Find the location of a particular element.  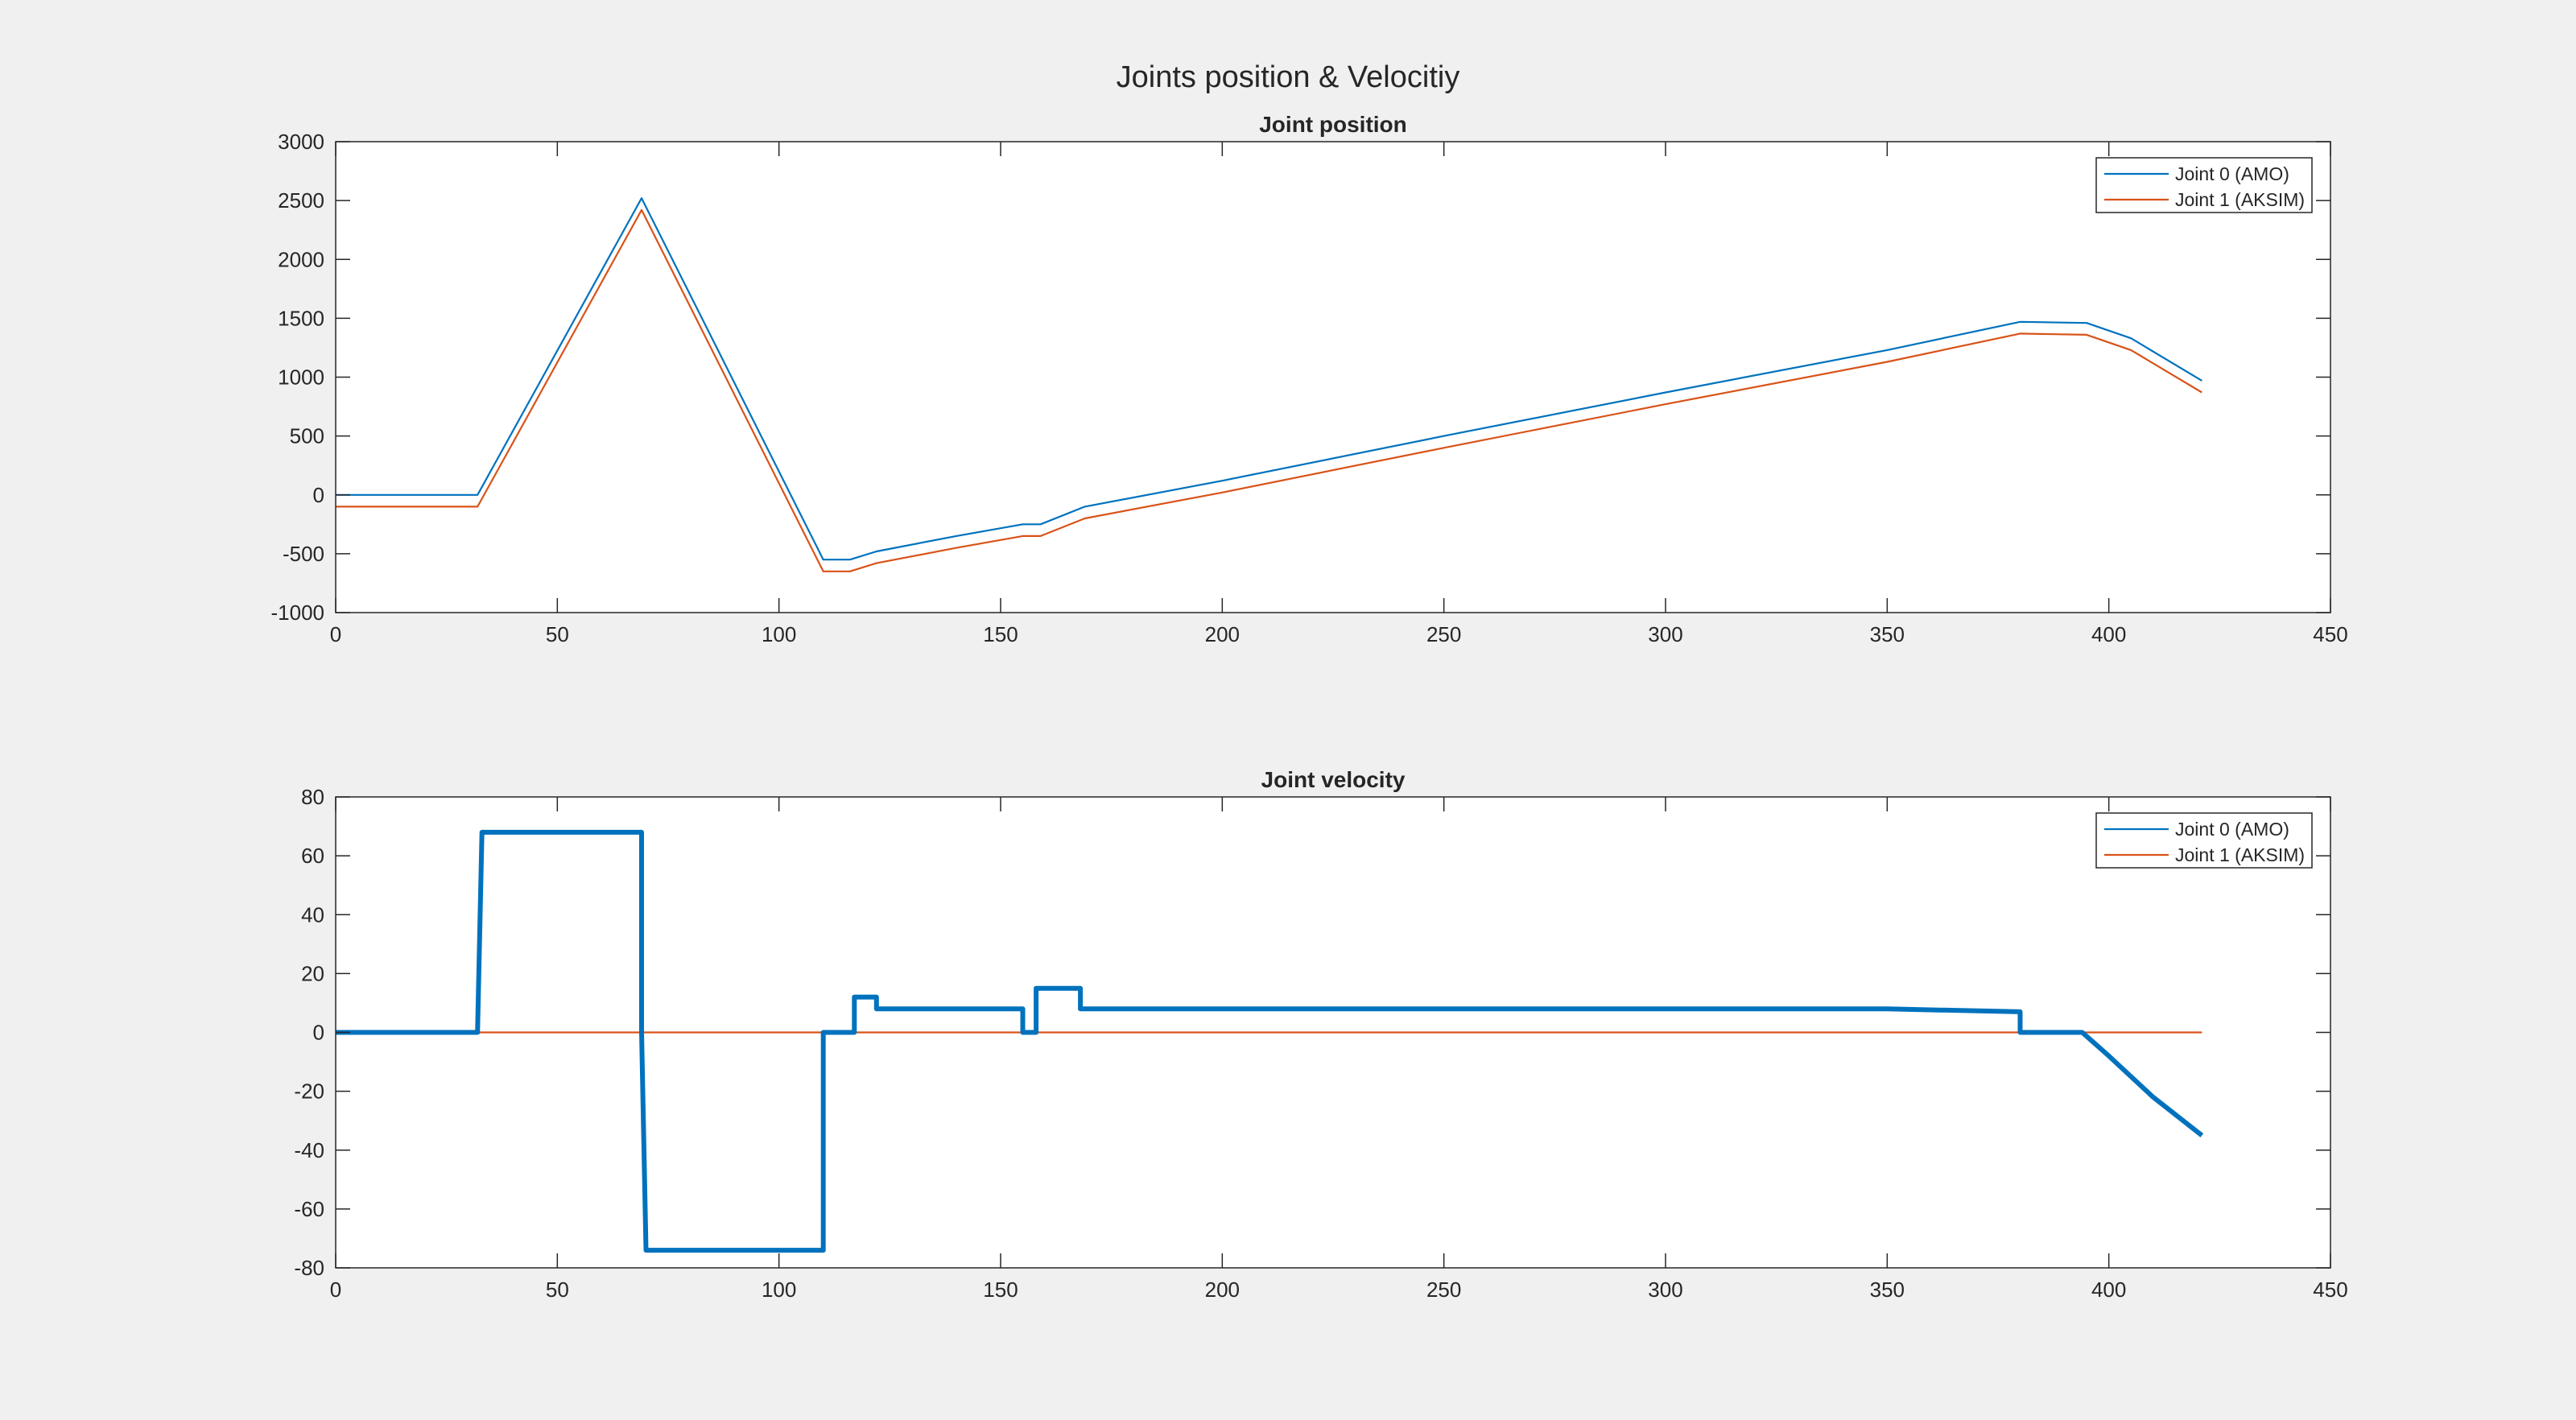

y-tick-label: 1000 is located at coordinates (301, 377).